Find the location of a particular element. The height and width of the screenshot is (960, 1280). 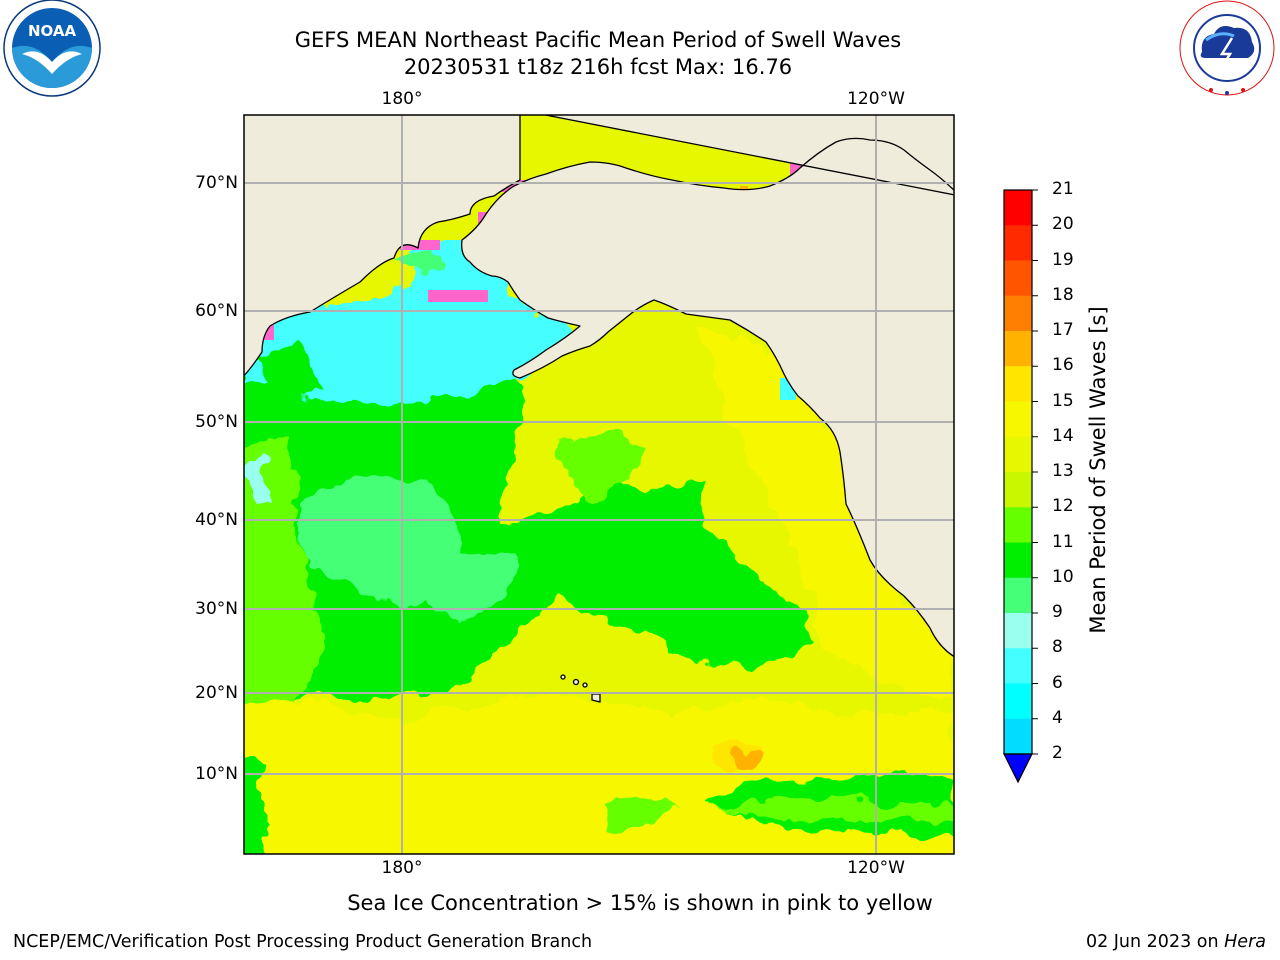

lat-label-60n: 60°N is located at coordinates (216, 311).